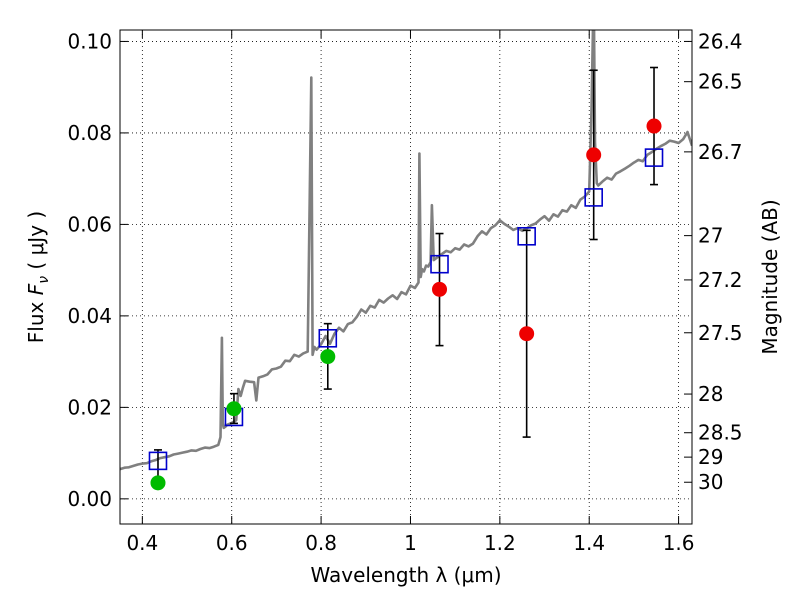 This screenshot has width=800, height=600. I want to click on x-axis-label: Wavelength λ (μm), so click(405, 575).